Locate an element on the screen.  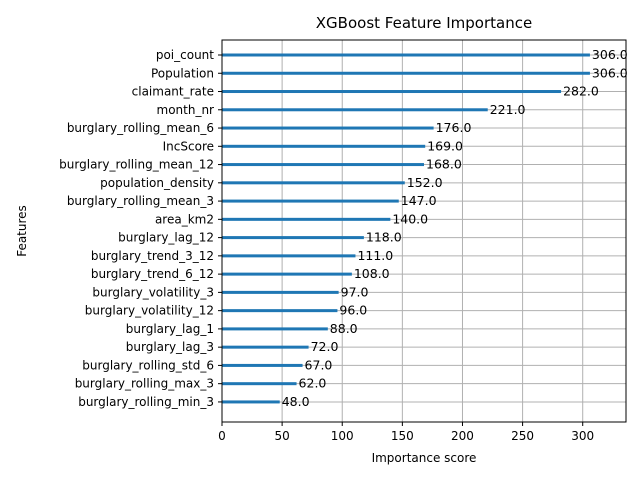
y-tick-label: IncScore is located at coordinates (188, 146).